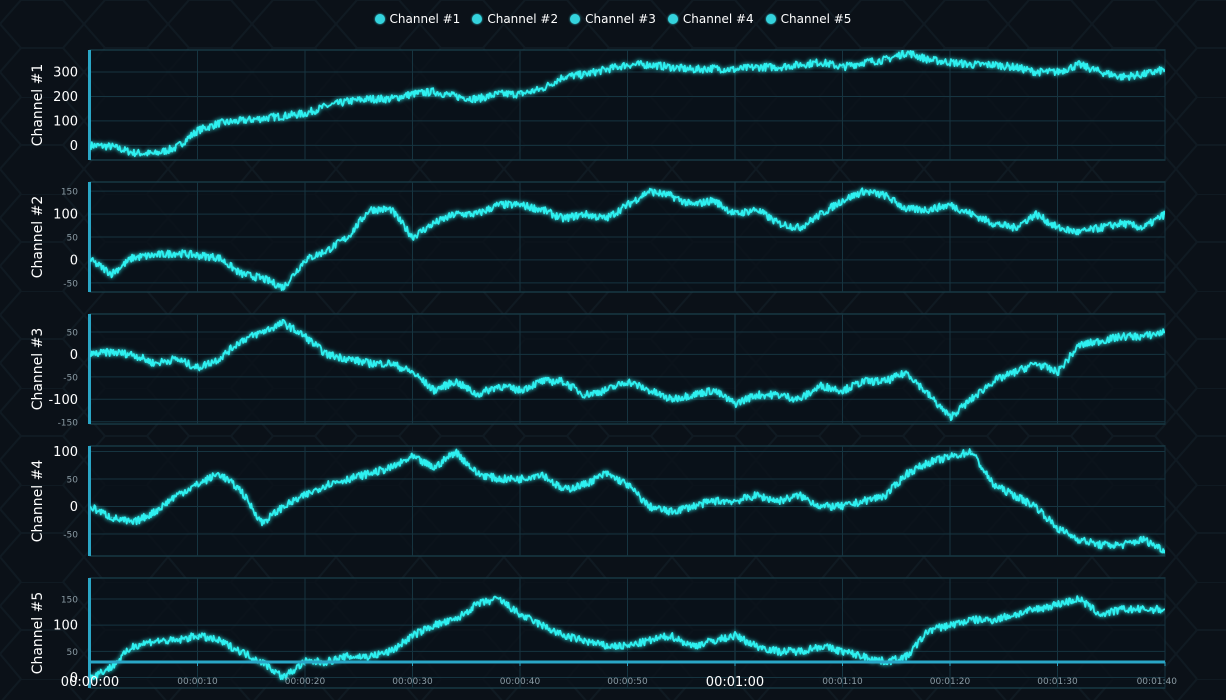 This screenshot has height=700, width=1226. I want to click on legend-item-channel-4: Channel #4, so click(710, 19).